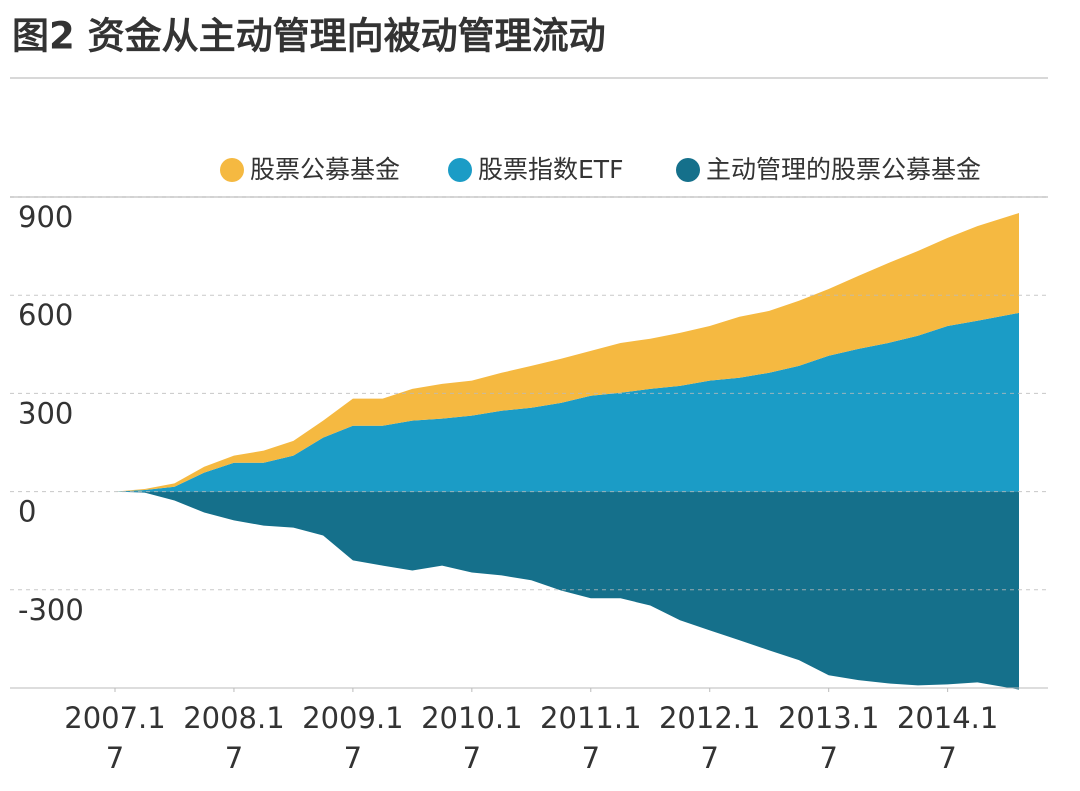 The height and width of the screenshot is (791, 1080). I want to click on x-tick-label: 2013.1, so click(828, 718).